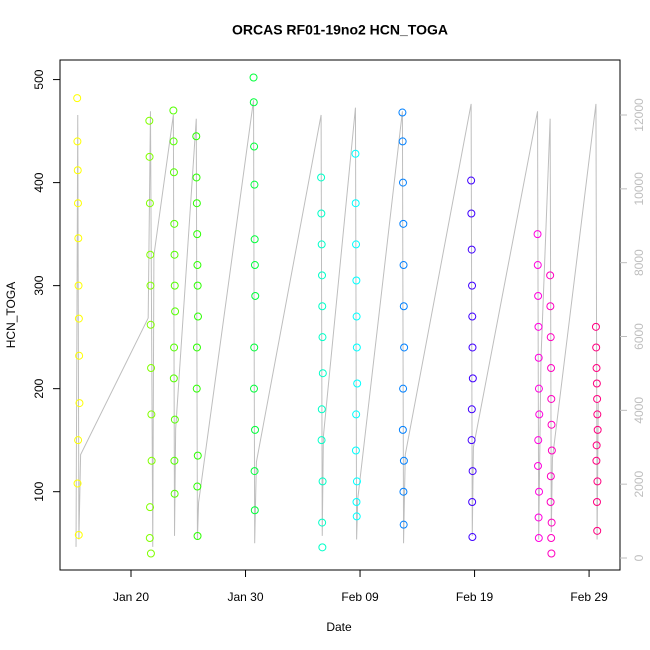 The height and width of the screenshot is (650, 650). Describe the element at coordinates (340, 30) in the screenshot. I see `chart-title: ORCAS RF01-19no2 HCN_TOGA` at that location.